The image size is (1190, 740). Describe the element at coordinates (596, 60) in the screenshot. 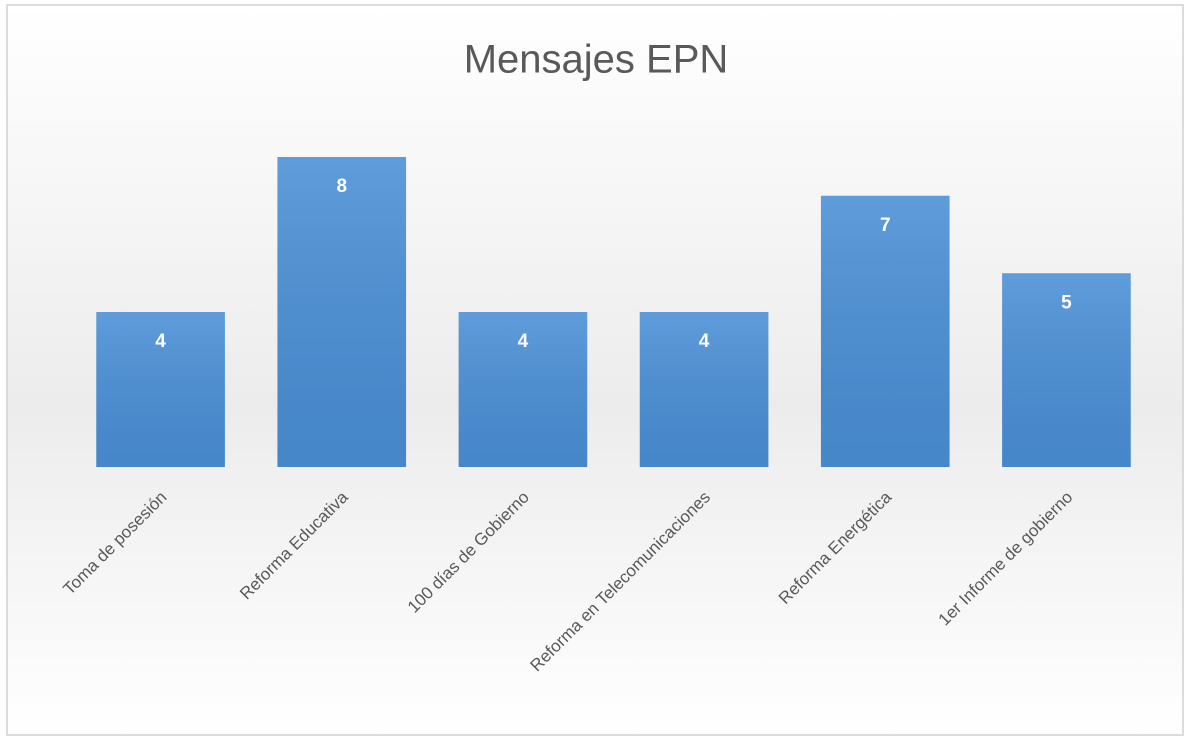

I see `chart-title: Mensajes EPN` at that location.